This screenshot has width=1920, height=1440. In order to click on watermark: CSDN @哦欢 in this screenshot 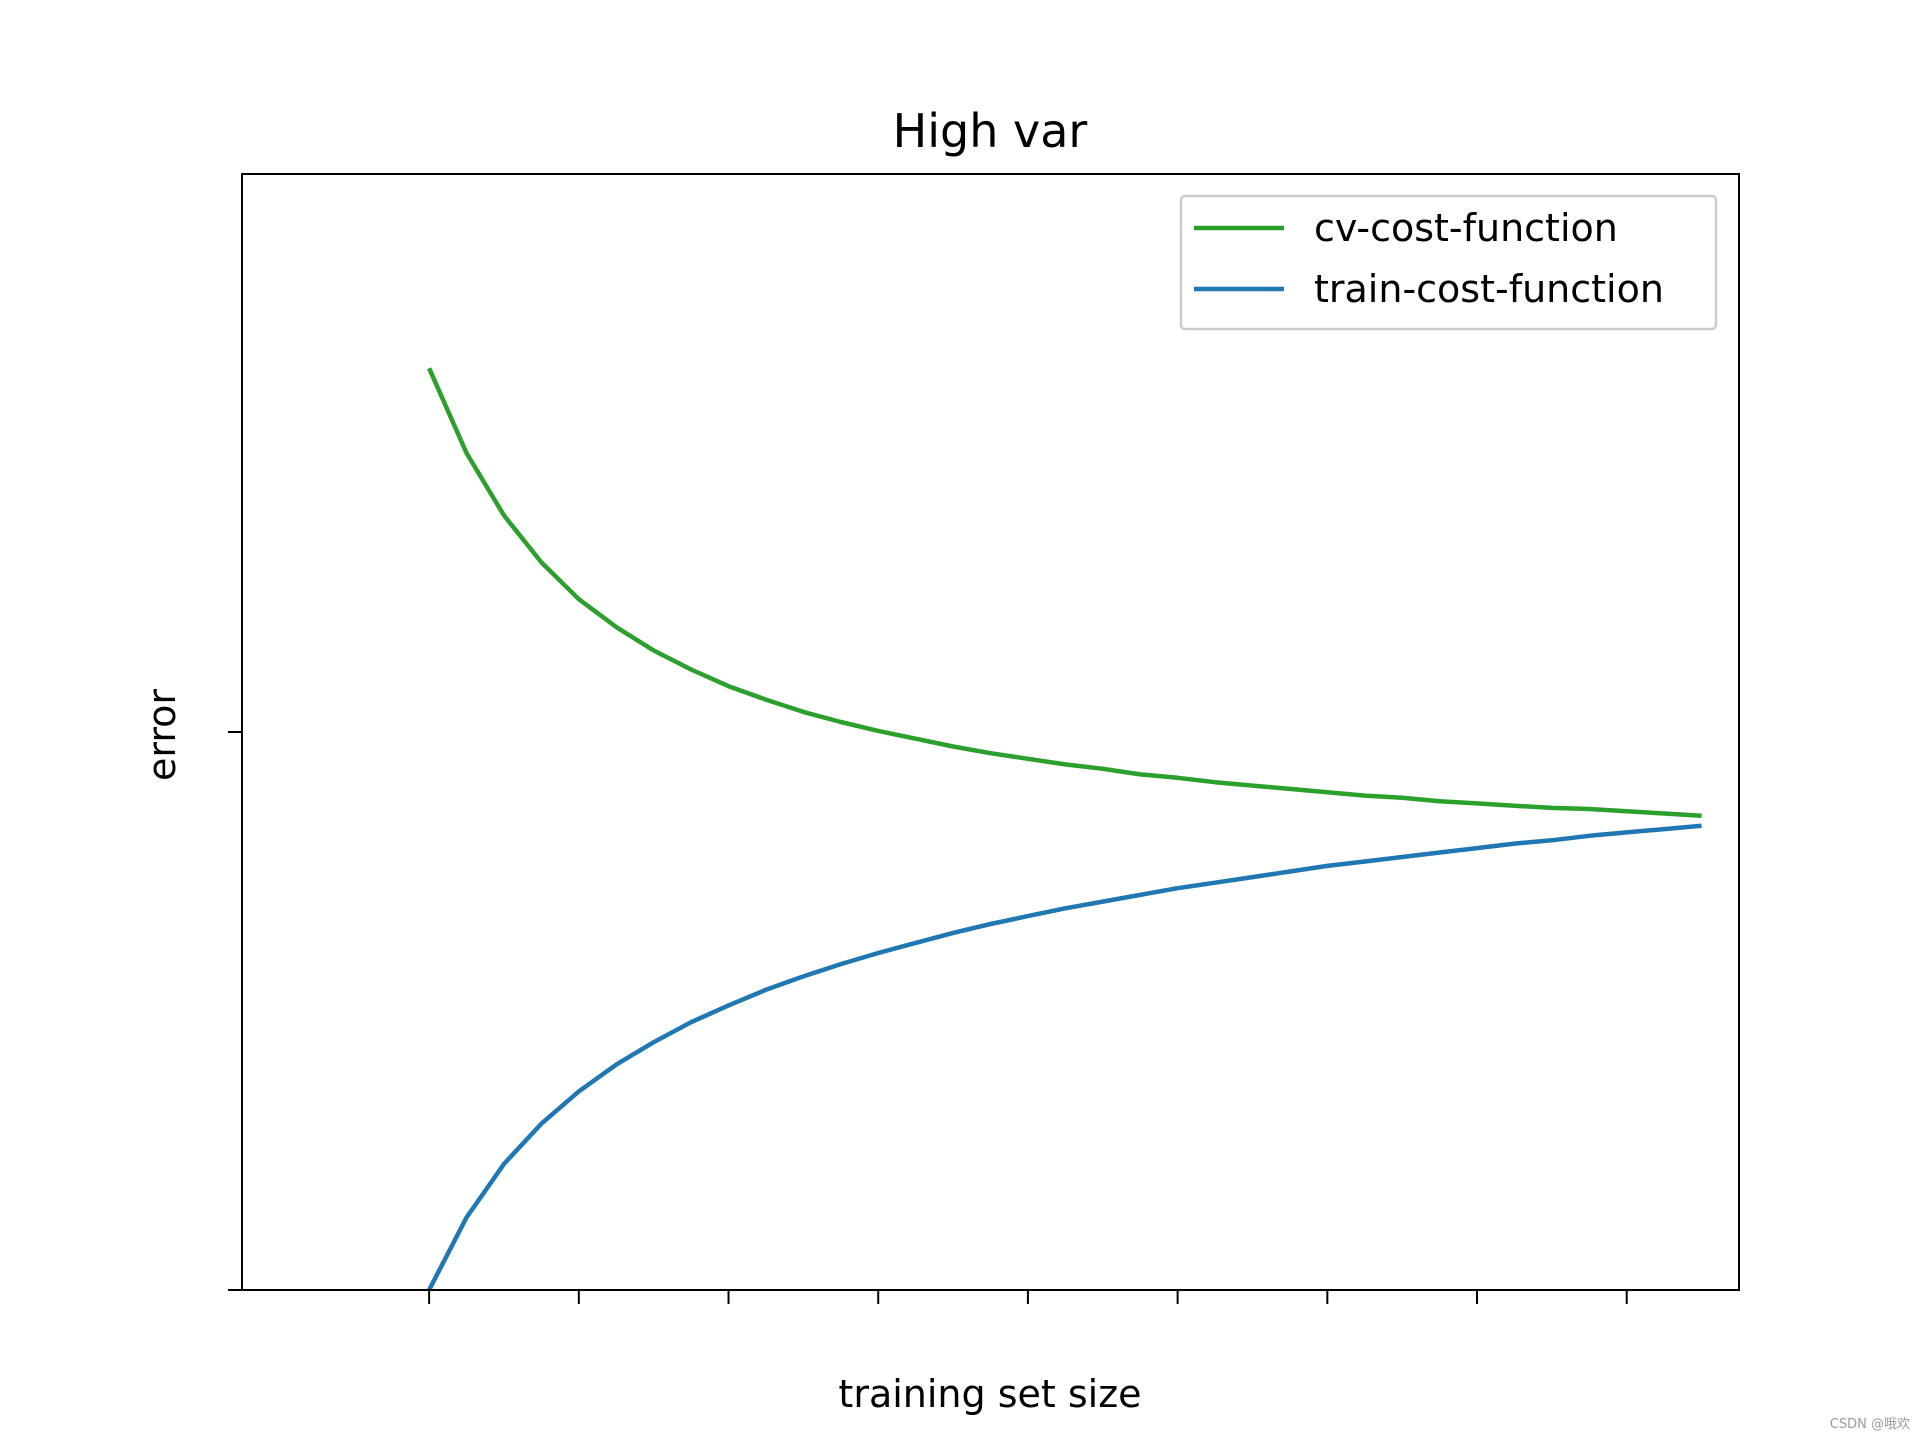, I will do `click(1869, 1424)`.